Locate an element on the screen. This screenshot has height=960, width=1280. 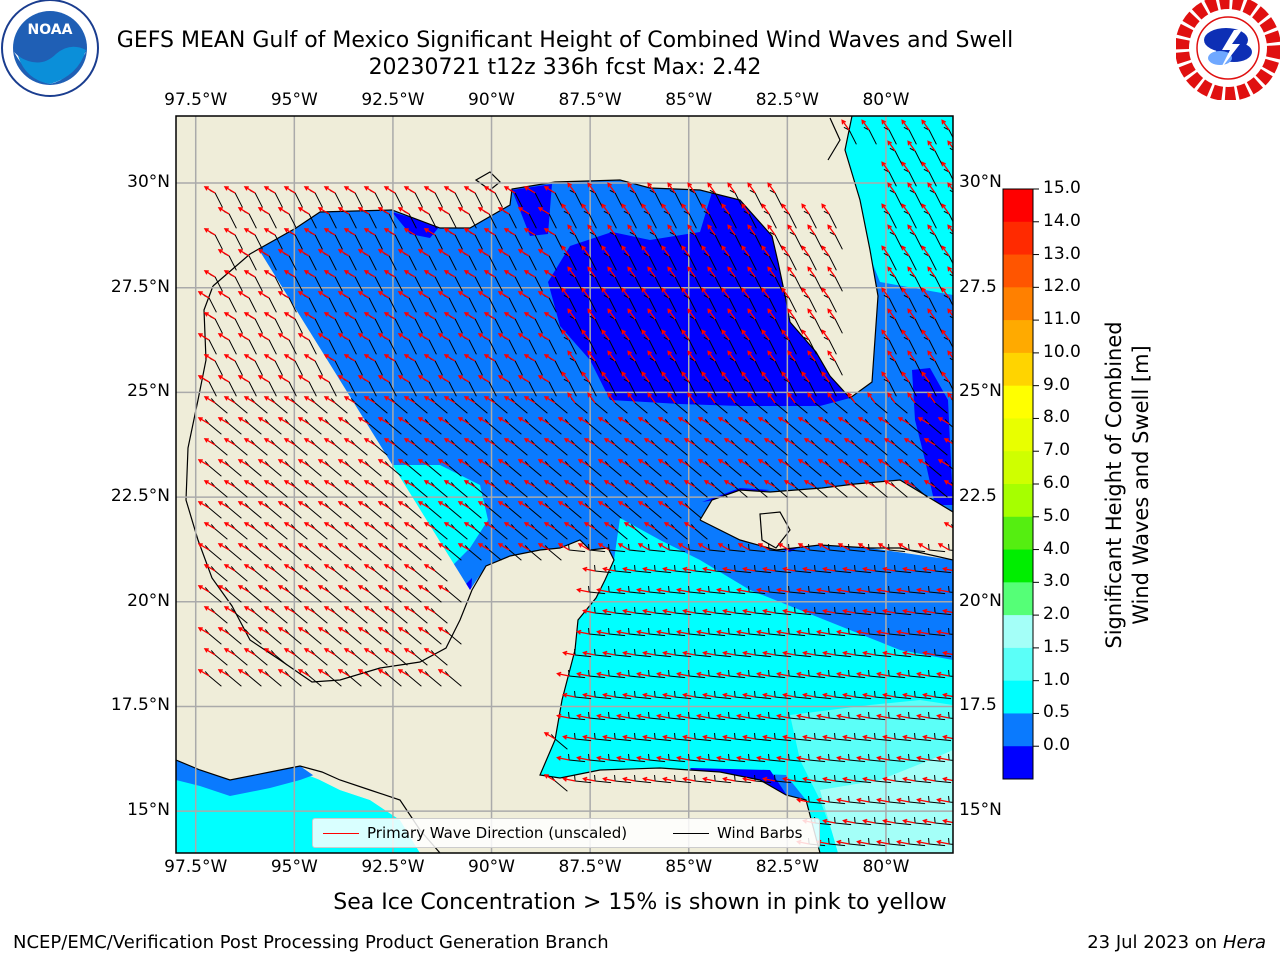
colorbar-tick-label: 1.0 is located at coordinates (1057, 679).